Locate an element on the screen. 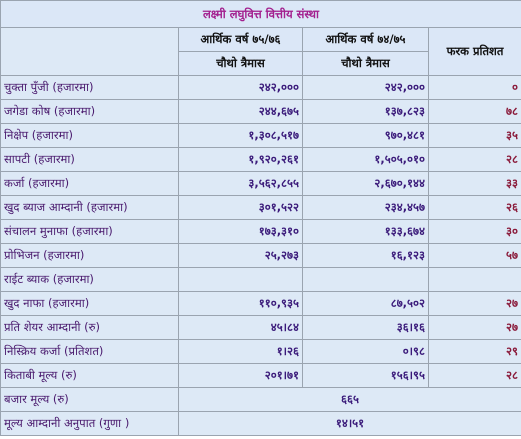 This screenshot has width=521, height=439. table-row: खुद नाफा (हजारमा) ११०,९३५ ८७,५०२ २७ is located at coordinates (260, 303).